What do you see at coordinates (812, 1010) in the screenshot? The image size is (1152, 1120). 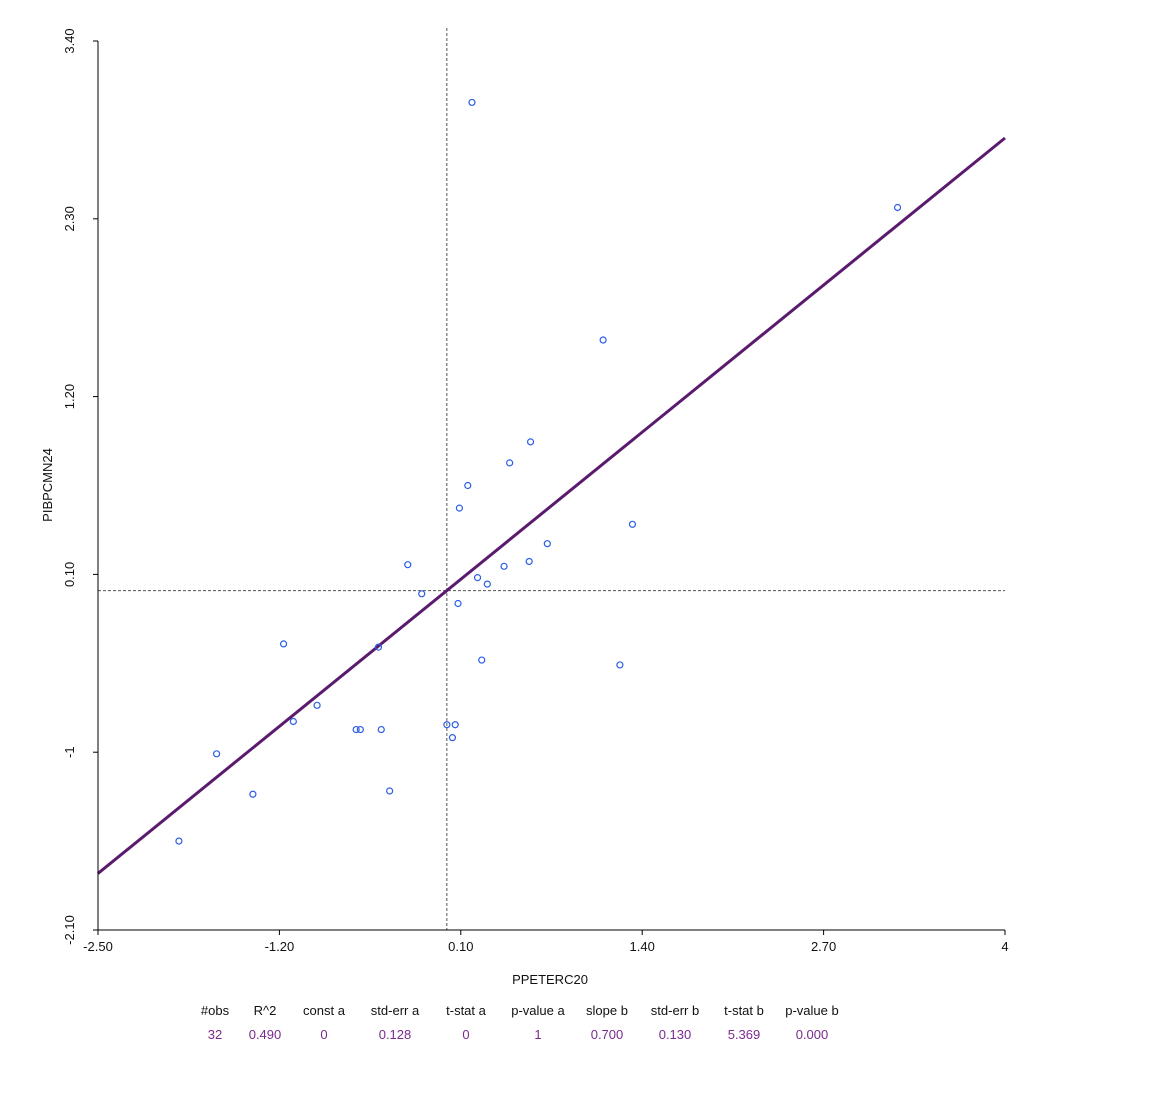 I see `stats-header-p-value-b: p-value b` at bounding box center [812, 1010].